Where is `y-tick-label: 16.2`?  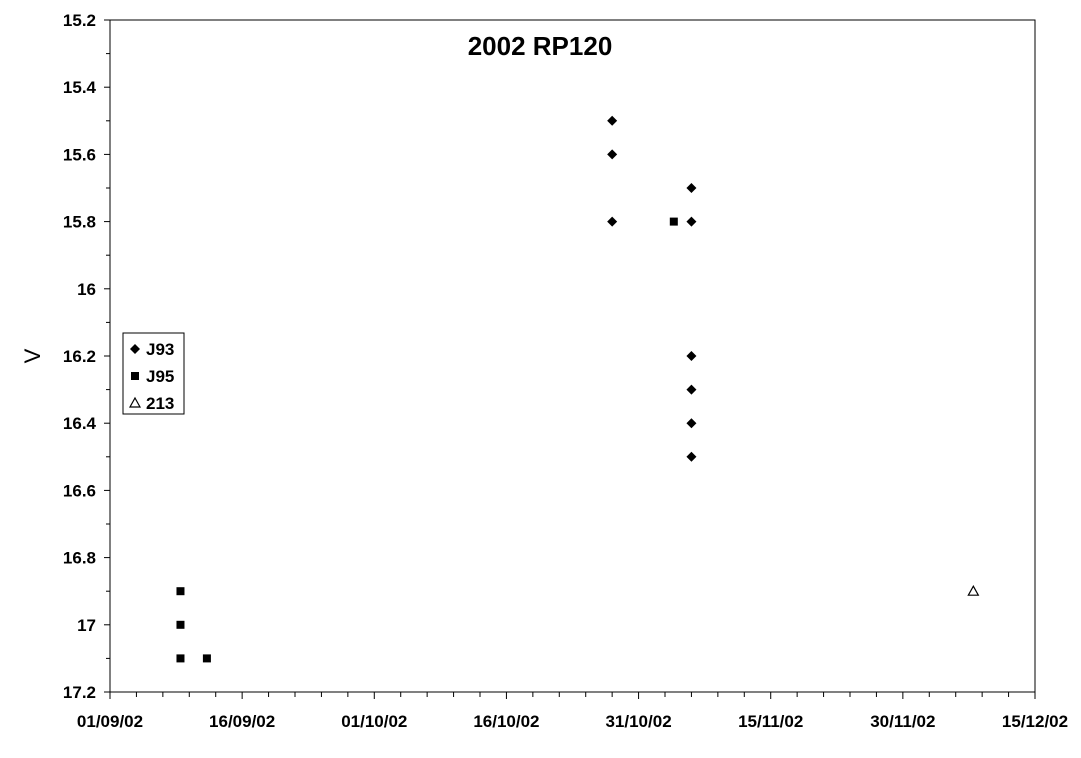 y-tick-label: 16.2 is located at coordinates (79, 356).